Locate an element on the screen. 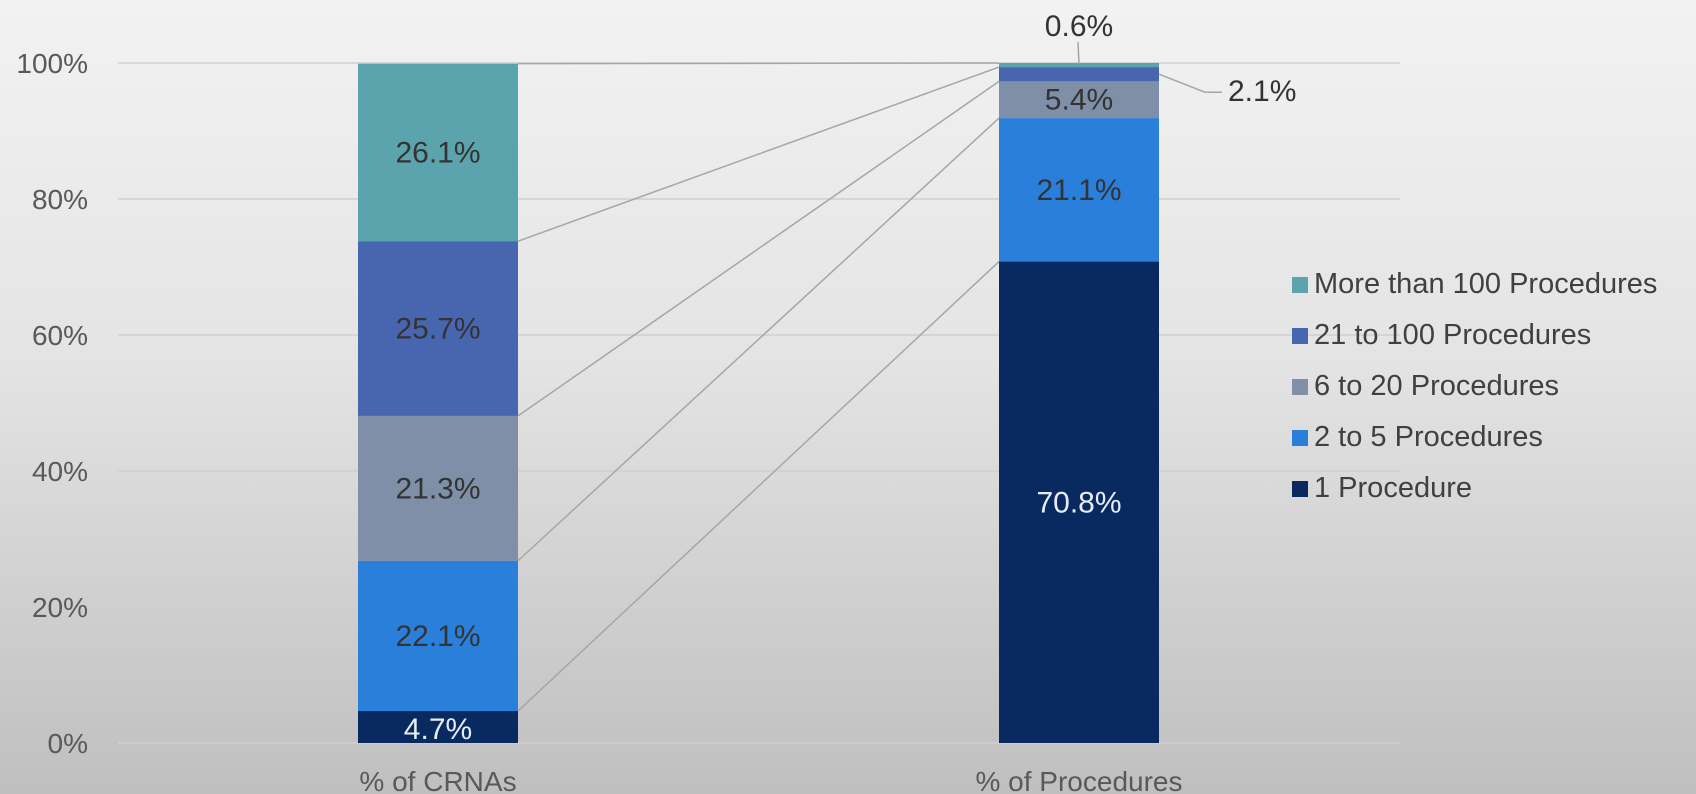 The width and height of the screenshot is (1696, 794). data-label: 0.6% is located at coordinates (1079, 26).